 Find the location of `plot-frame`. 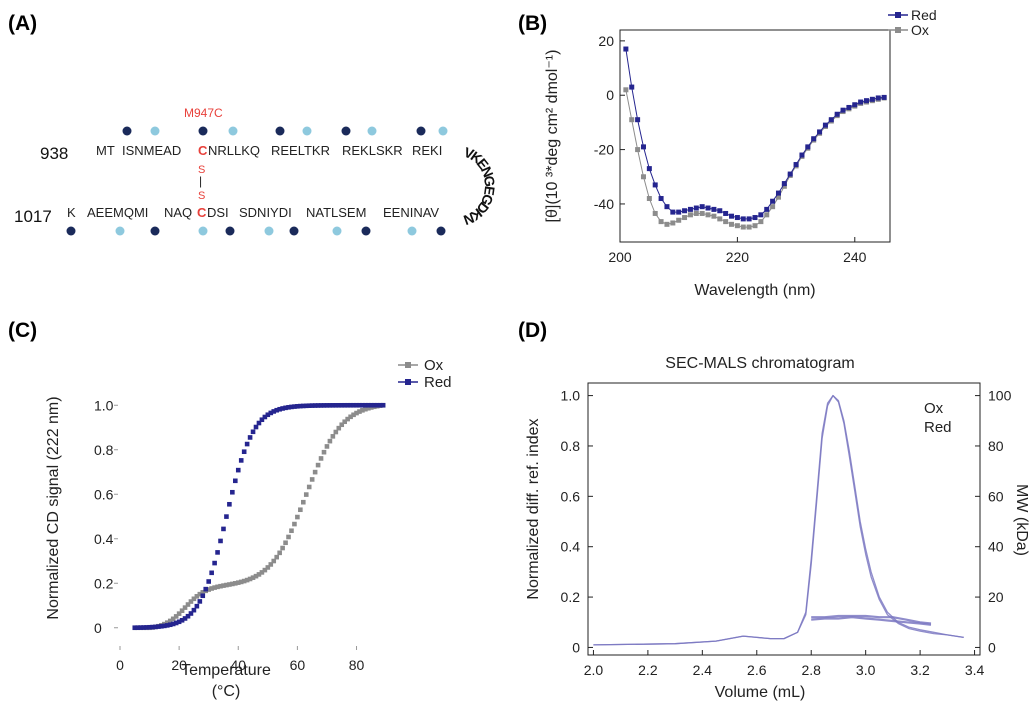

plot-frame is located at coordinates (784, 519).